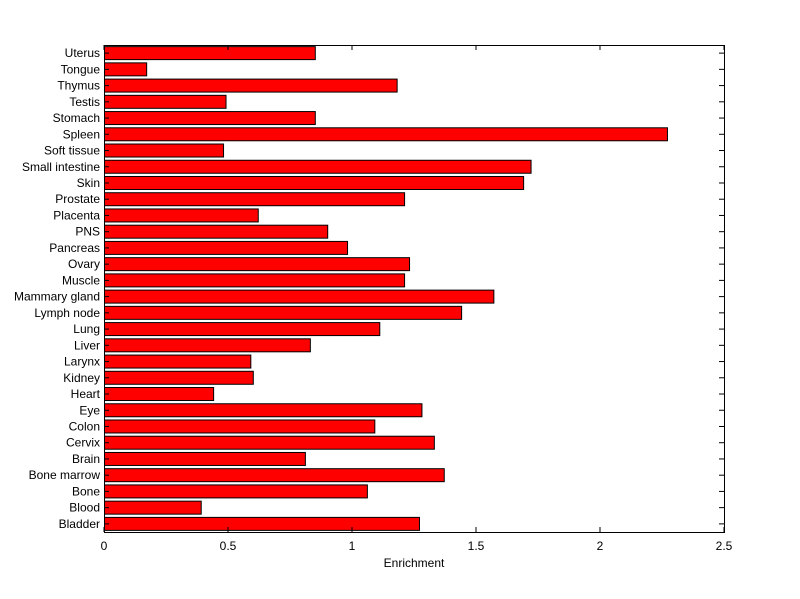 Image resolution: width=800 pixels, height=599 pixels. I want to click on category-label: Muscle, so click(81, 280).